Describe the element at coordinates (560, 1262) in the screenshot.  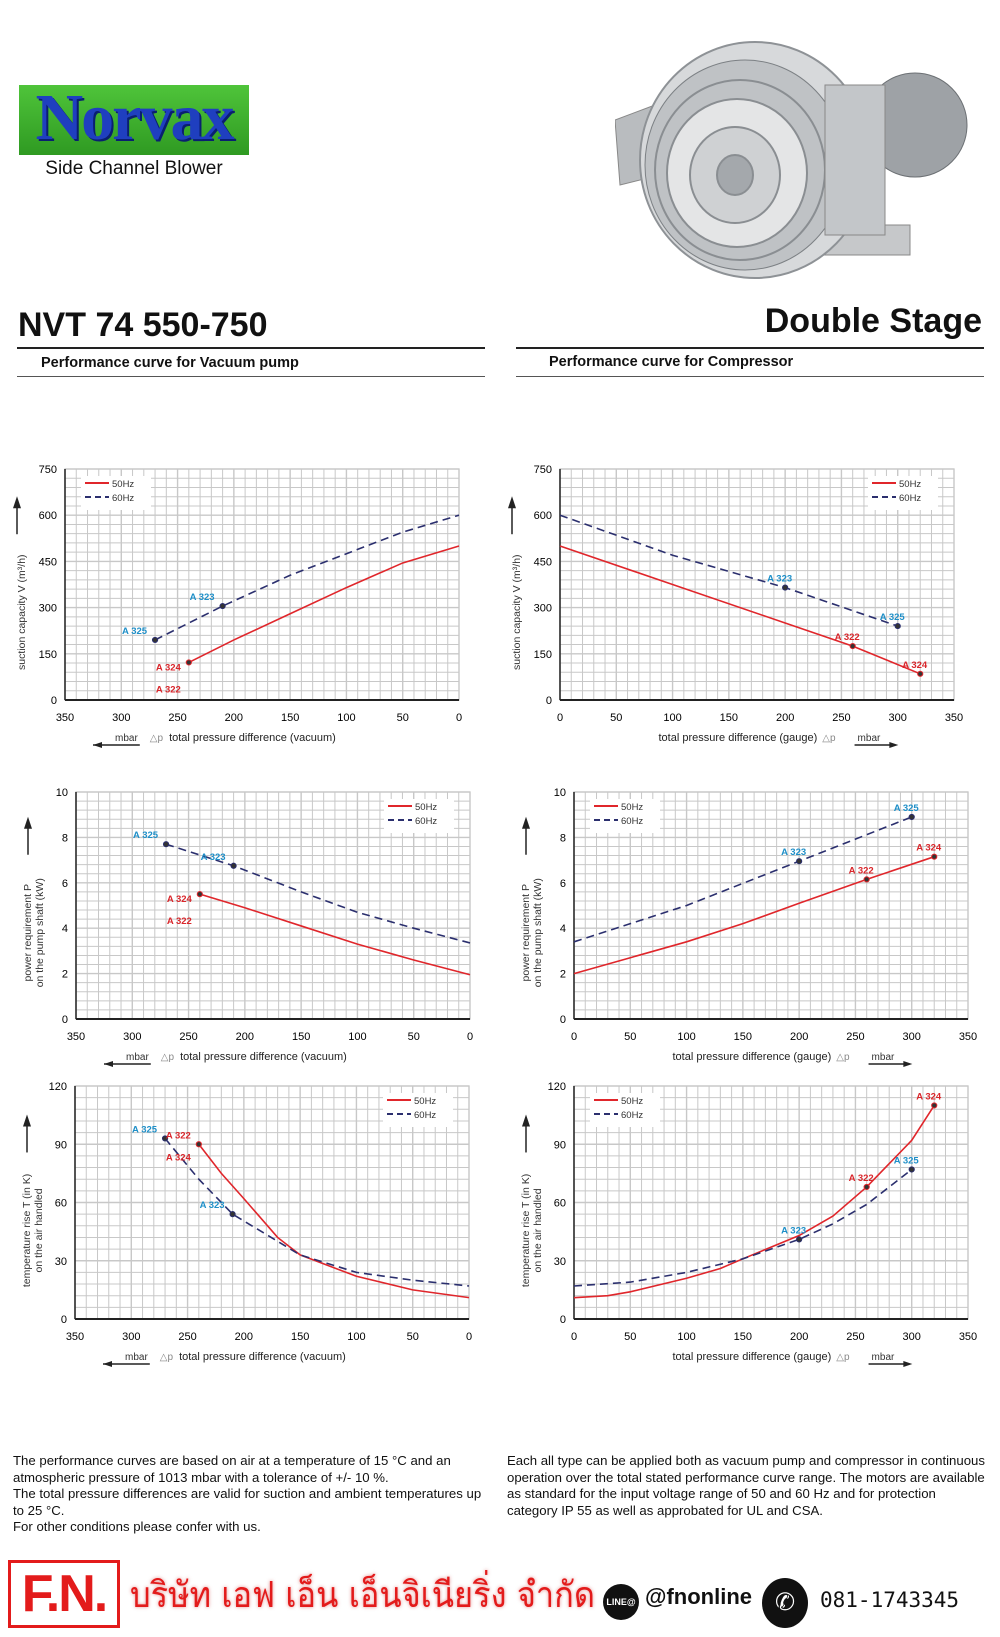
I see `y-tick-label: 30` at that location.